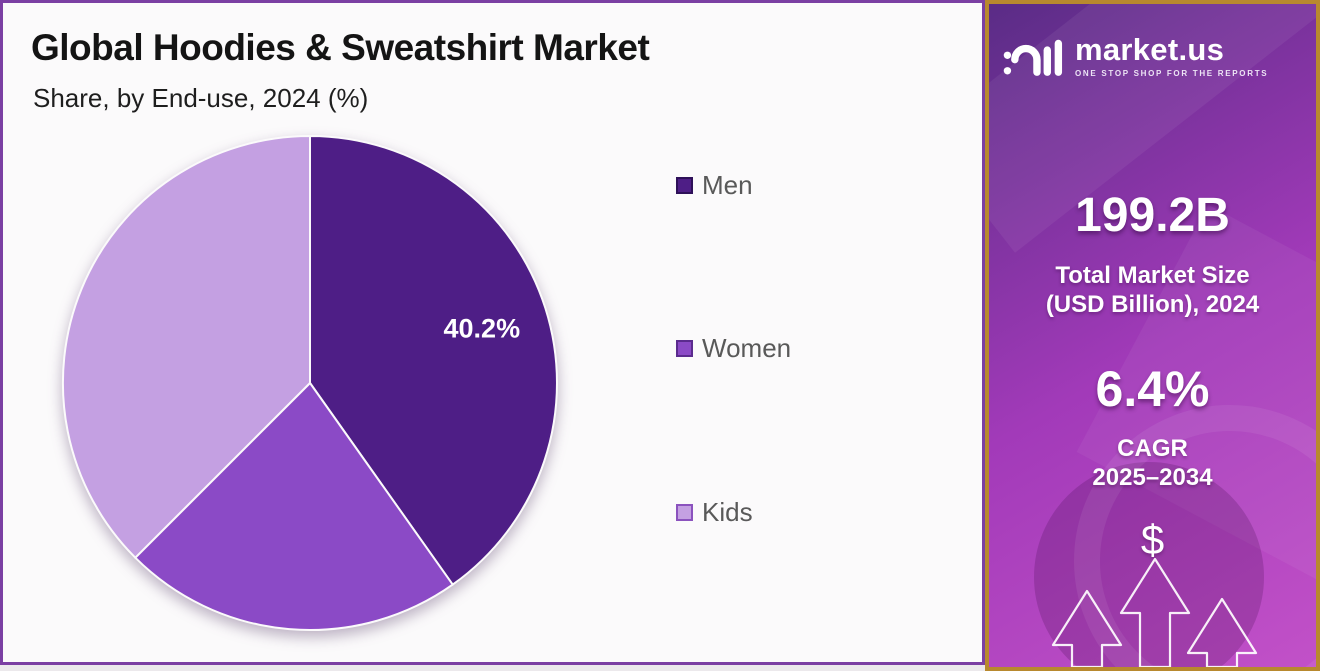  Describe the element at coordinates (1150, 49) in the screenshot. I see `brand-name: market.us` at that location.